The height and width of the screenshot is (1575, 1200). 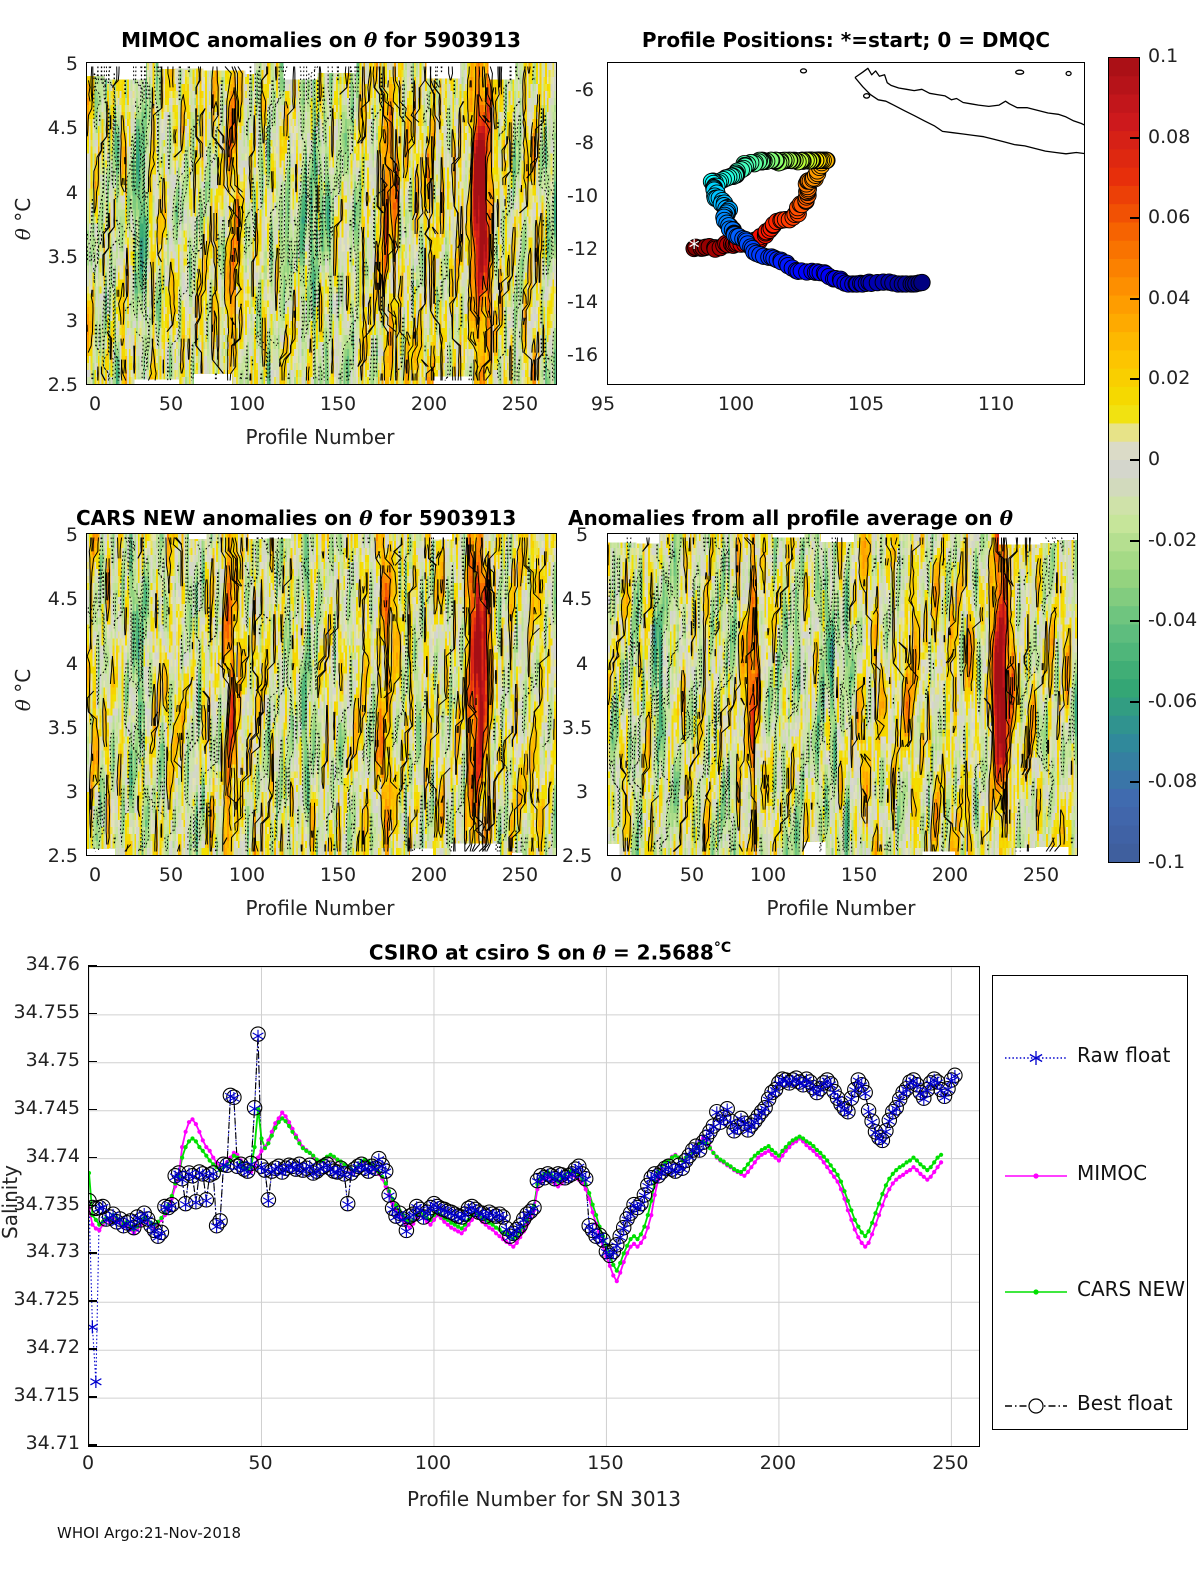 What do you see at coordinates (784, 518) in the screenshot?
I see `allprof-title-pre: Anomalies from all profile average on` at bounding box center [784, 518].